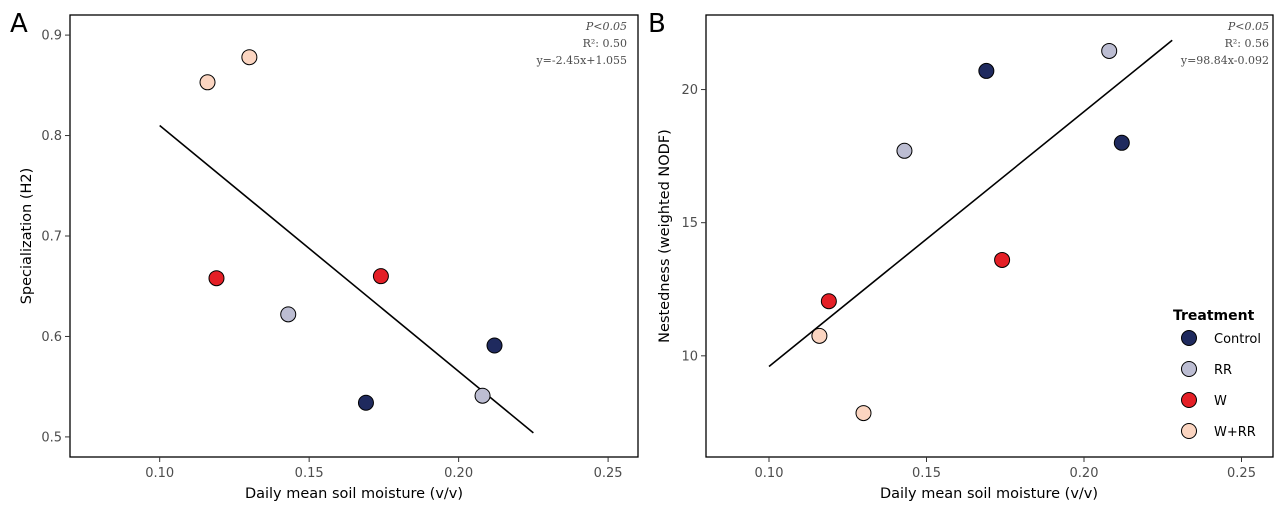 The width and height of the screenshot is (1282, 508). Describe the element at coordinates (354, 494) in the screenshot. I see `panel-a-x-axis-title: Daily mean soil moisture (v/v)` at that location.